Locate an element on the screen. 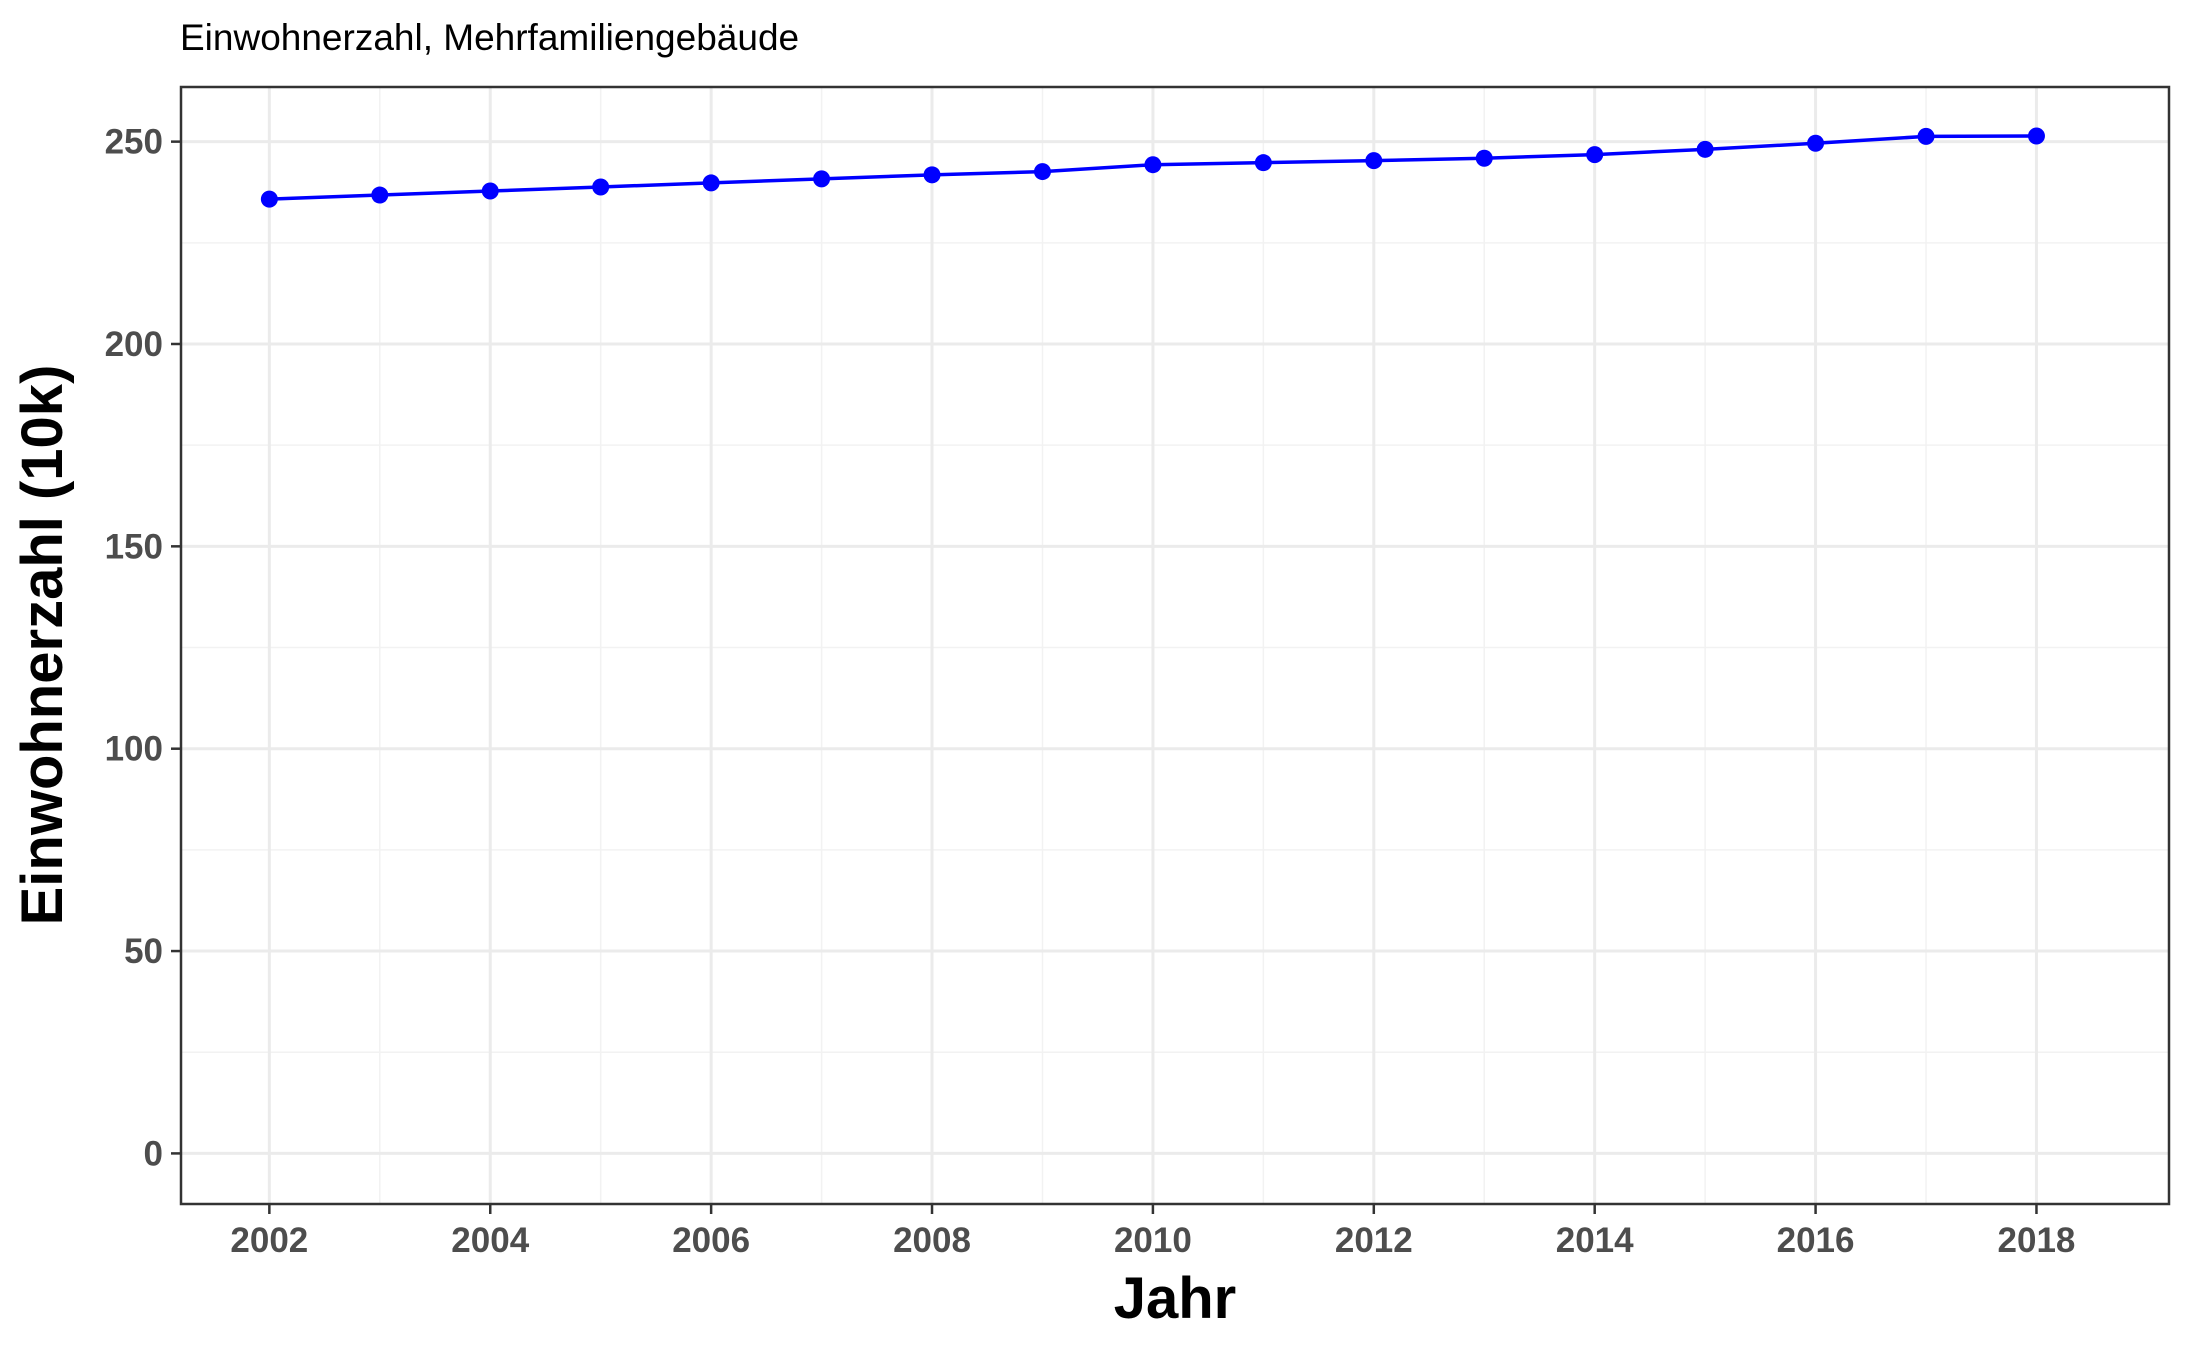  y-tick-label: 250 is located at coordinates (134, 142).